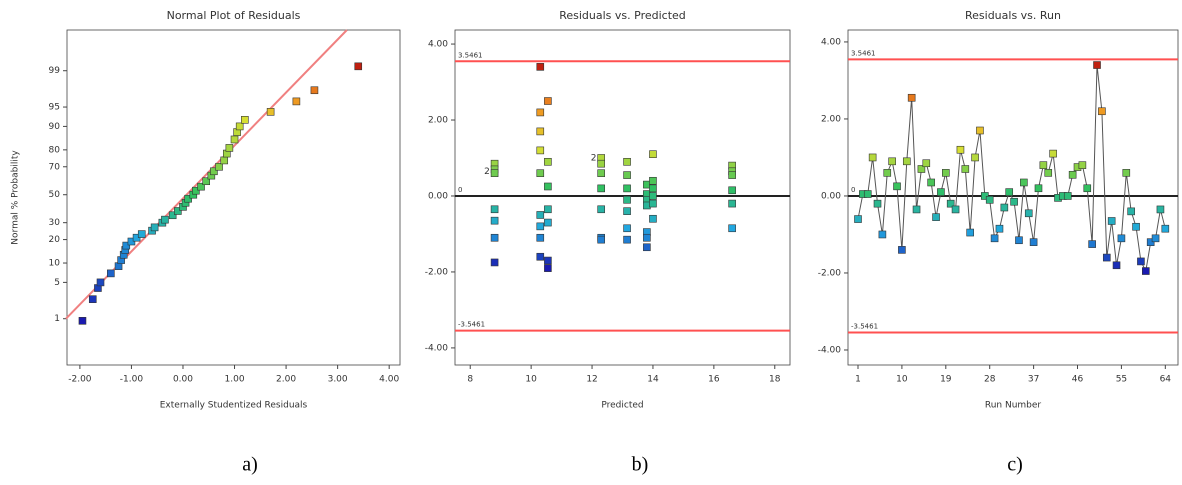  What do you see at coordinates (830, 273) in the screenshot?
I see `y-tick-label: -2.00` at bounding box center [830, 273].